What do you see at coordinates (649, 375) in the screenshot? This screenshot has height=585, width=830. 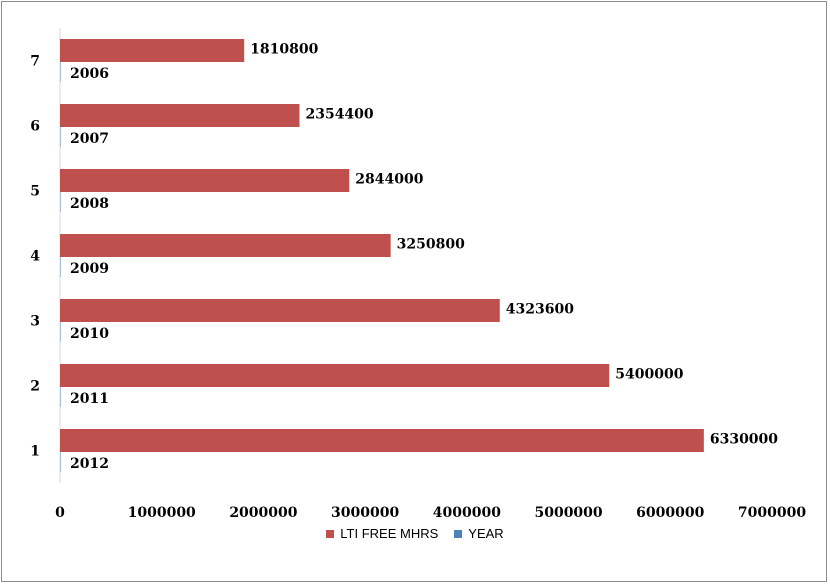 I see `data-label-value-2: 5400000` at bounding box center [649, 375].